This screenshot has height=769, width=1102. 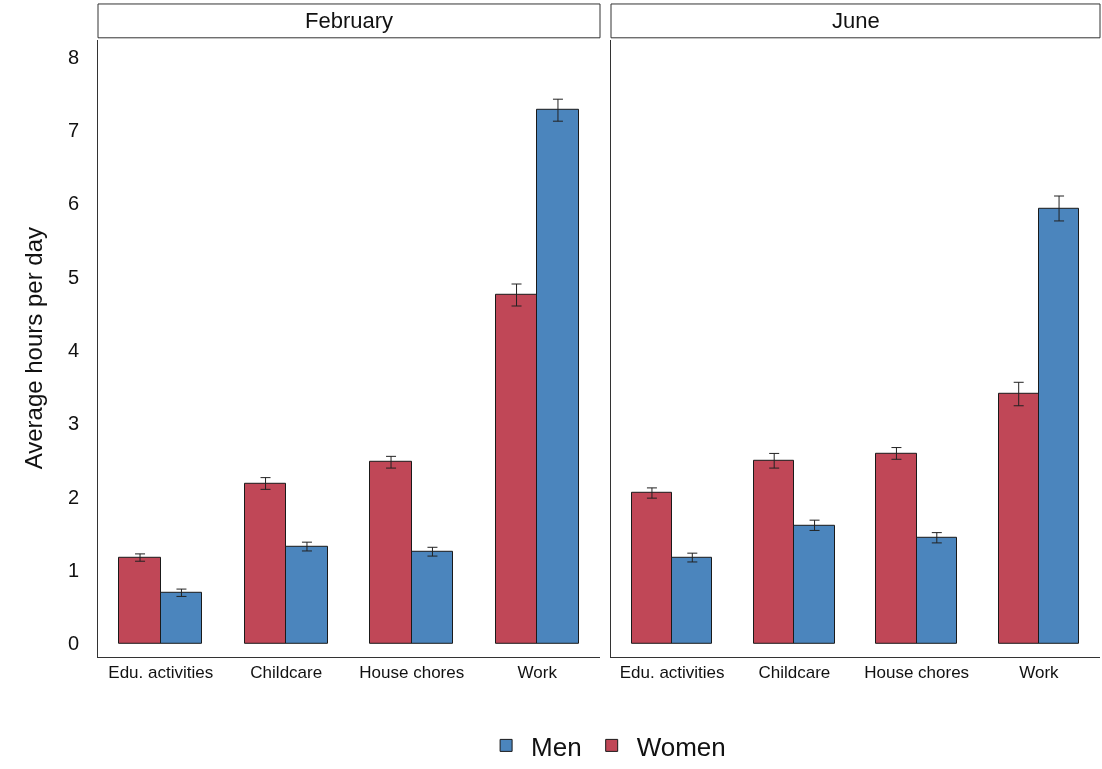 What do you see at coordinates (73, 56) in the screenshot?
I see `y-tick-label: 8` at bounding box center [73, 56].